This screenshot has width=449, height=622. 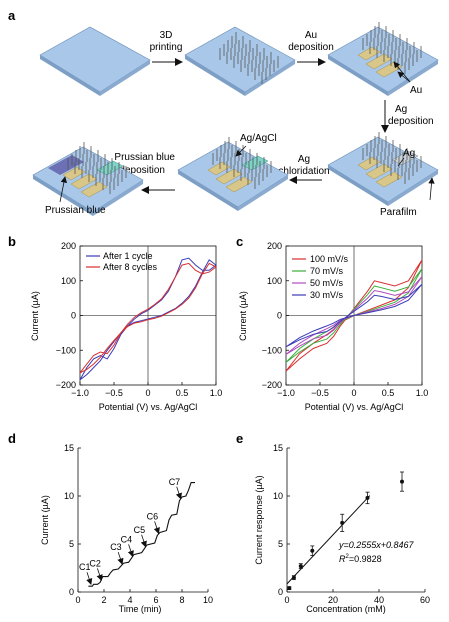 What do you see at coordinates (328, 540) in the screenshot?
I see `fit-line` at bounding box center [328, 540].